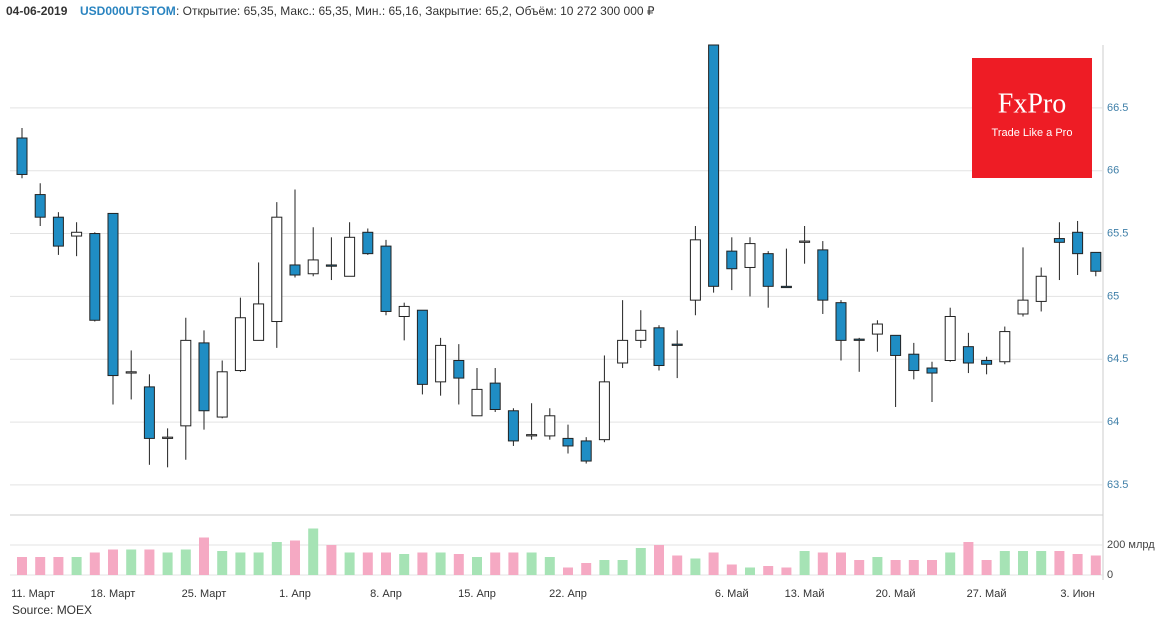 The image size is (1163, 625). Describe the element at coordinates (987, 594) in the screenshot. I see `x-tick-label: 27. Май` at that location.